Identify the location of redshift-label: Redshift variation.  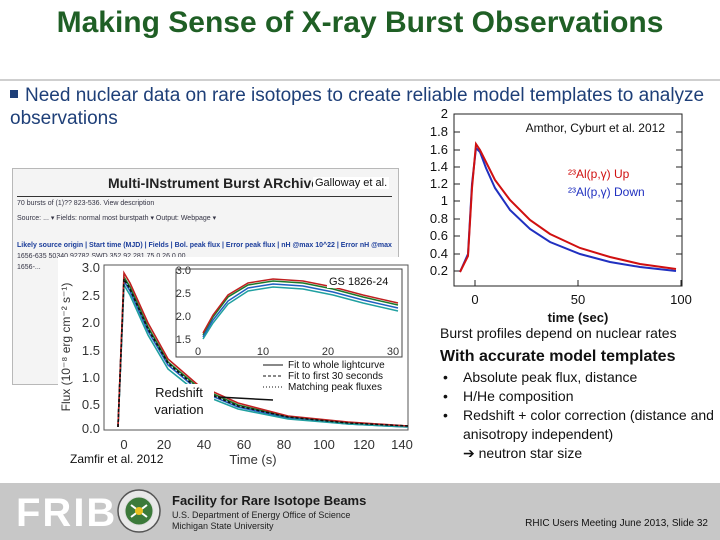
(179, 401).